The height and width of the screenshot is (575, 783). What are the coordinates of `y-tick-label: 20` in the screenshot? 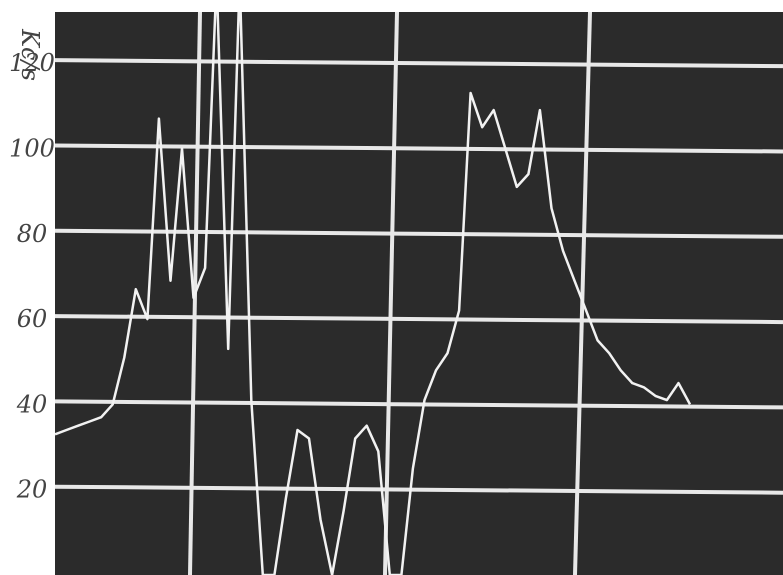 It's located at (32, 490).